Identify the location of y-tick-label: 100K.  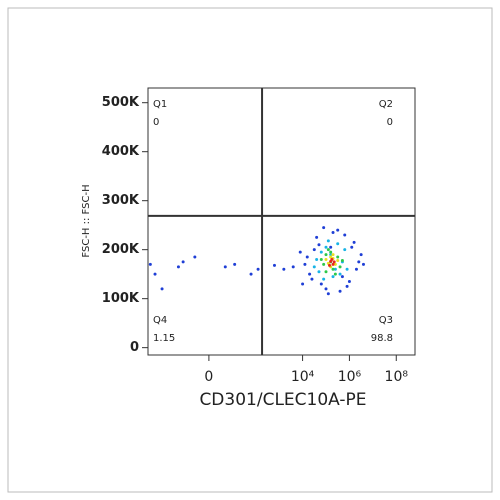
(121, 298).